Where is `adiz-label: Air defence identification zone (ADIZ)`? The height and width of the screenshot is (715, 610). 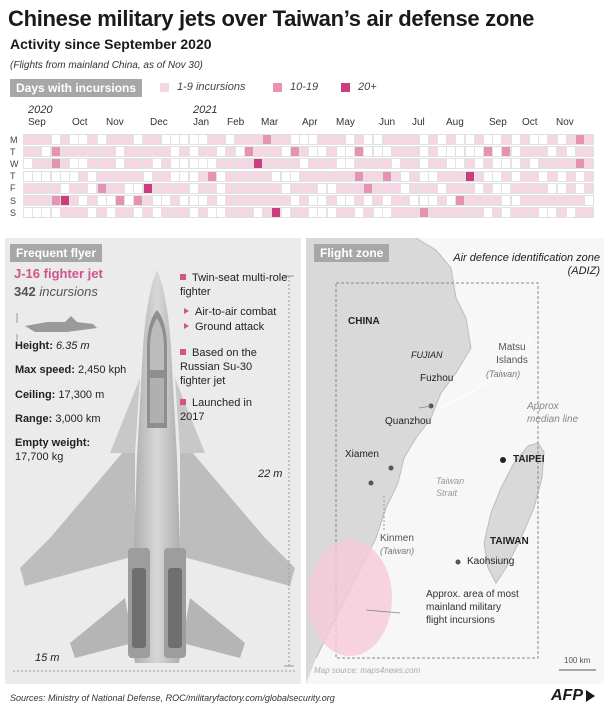
adiz-label: Air defence identification zone (ADIZ) is located at coordinates (526, 264).